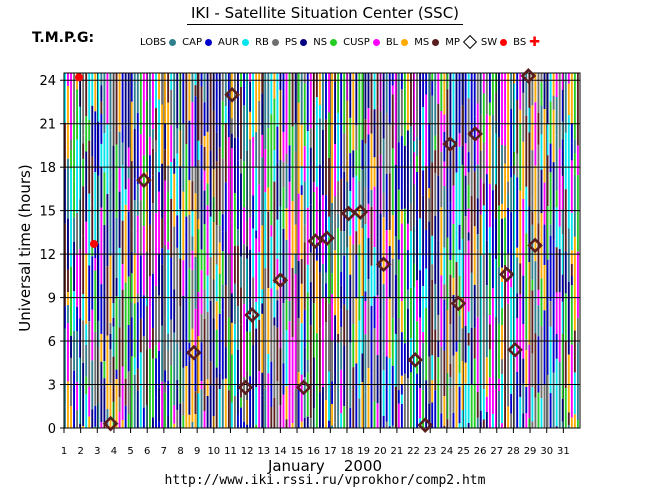  Describe the element at coordinates (422, 42) in the screenshot. I see `legend-label: MS` at that location.